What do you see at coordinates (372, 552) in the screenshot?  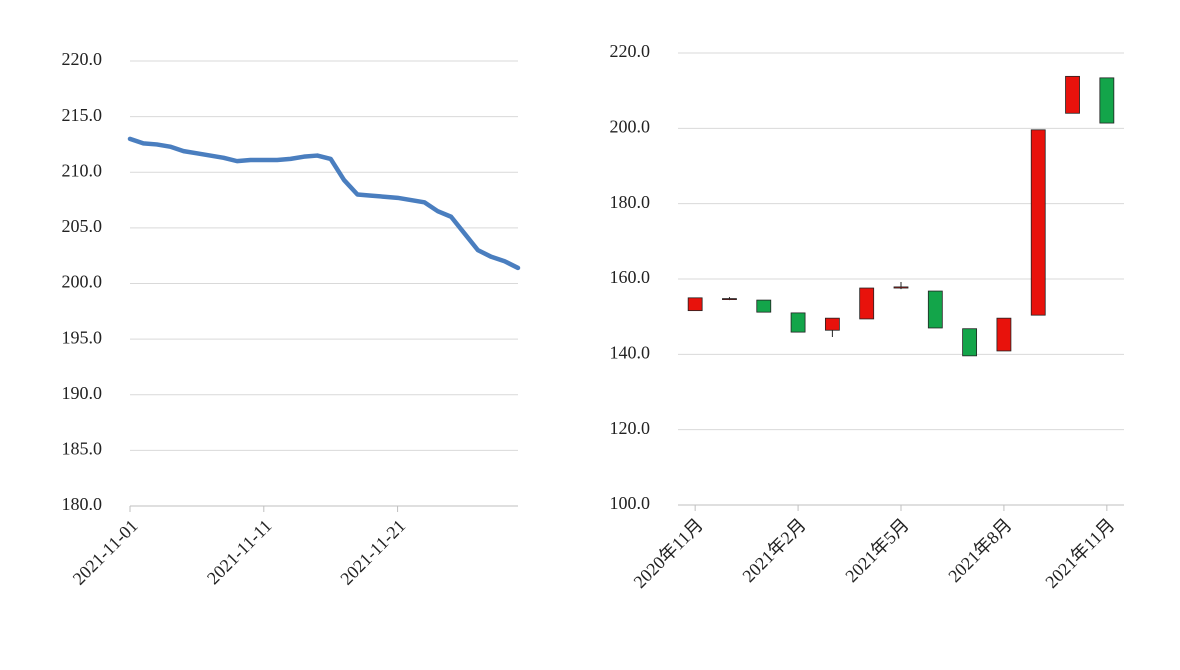 I see `x-tick-label: 2021-11-21` at bounding box center [372, 552].